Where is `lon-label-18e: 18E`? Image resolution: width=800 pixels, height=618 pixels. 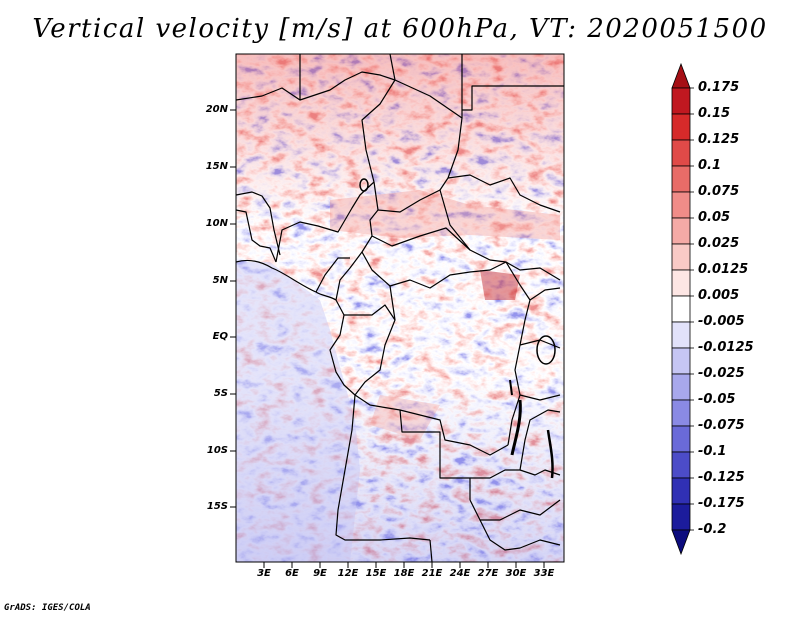 lon-label-18e: 18E is located at coordinates (404, 573).